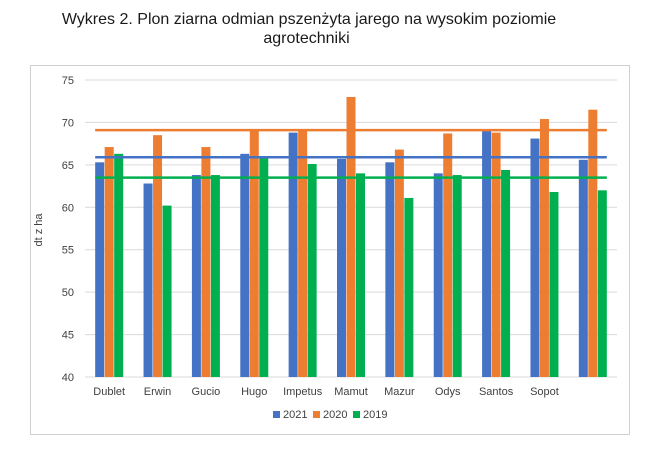 The image size is (648, 453). What do you see at coordinates (109, 392) in the screenshot?
I see `x-tick-label: Dublet` at bounding box center [109, 392].